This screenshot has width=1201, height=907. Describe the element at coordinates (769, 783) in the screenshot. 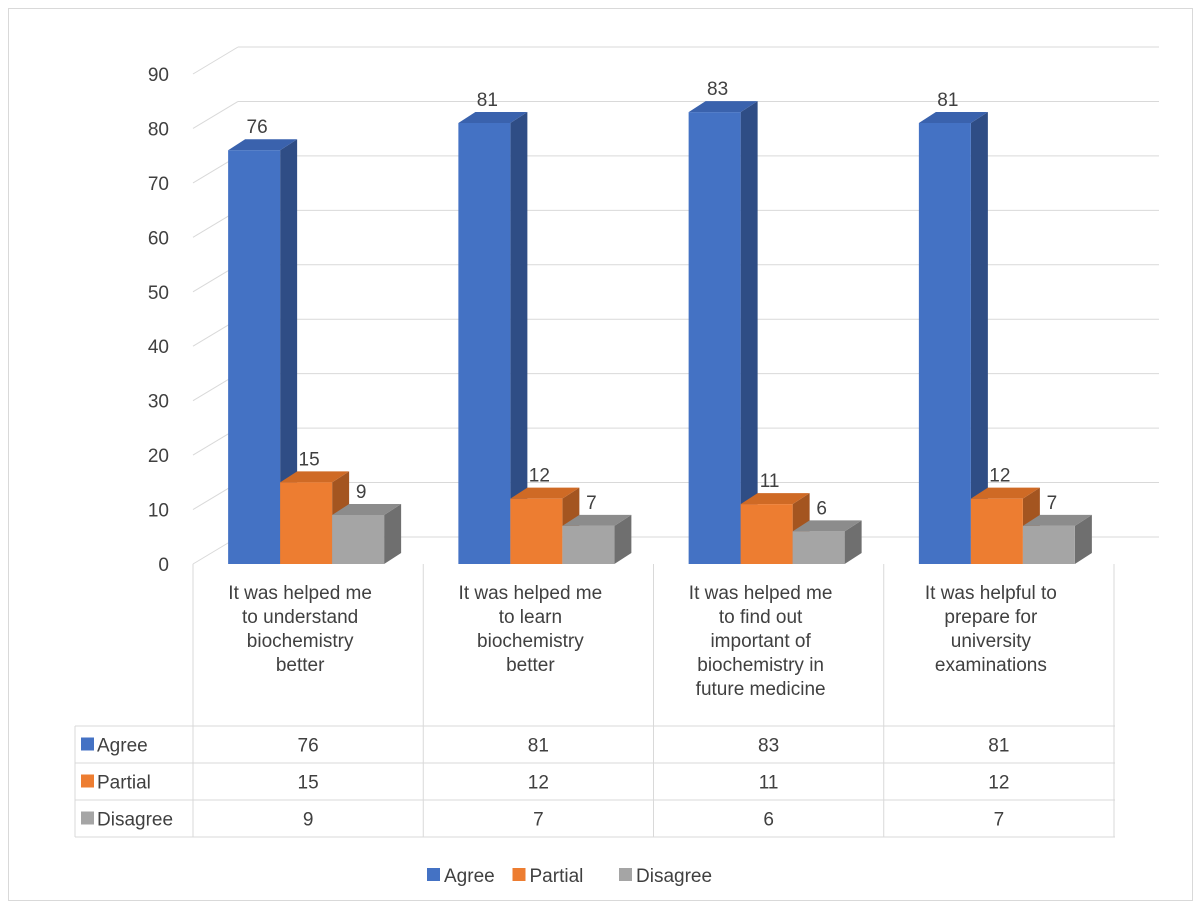

I see `table-cell-value: 11` at that location.